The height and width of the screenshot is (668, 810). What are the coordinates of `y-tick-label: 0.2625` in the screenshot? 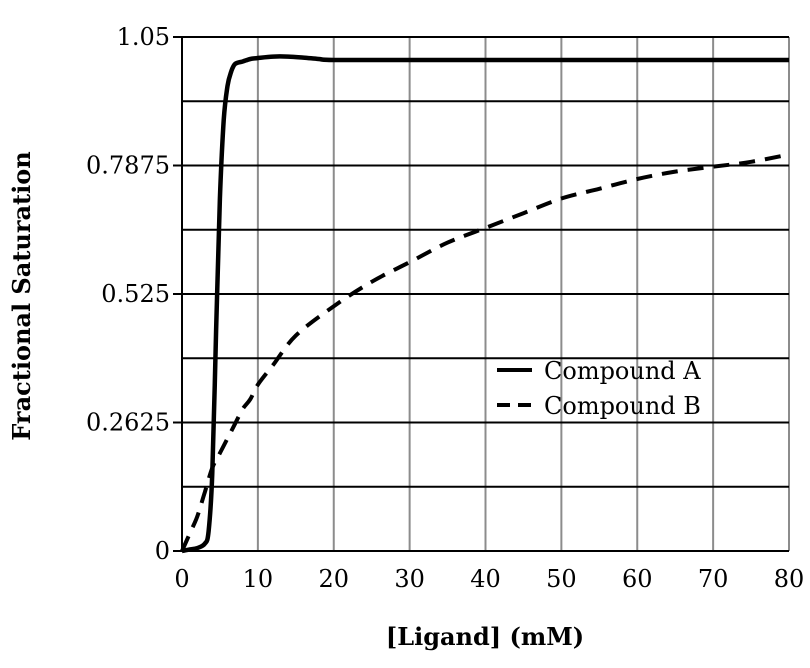 It's located at (128, 423).